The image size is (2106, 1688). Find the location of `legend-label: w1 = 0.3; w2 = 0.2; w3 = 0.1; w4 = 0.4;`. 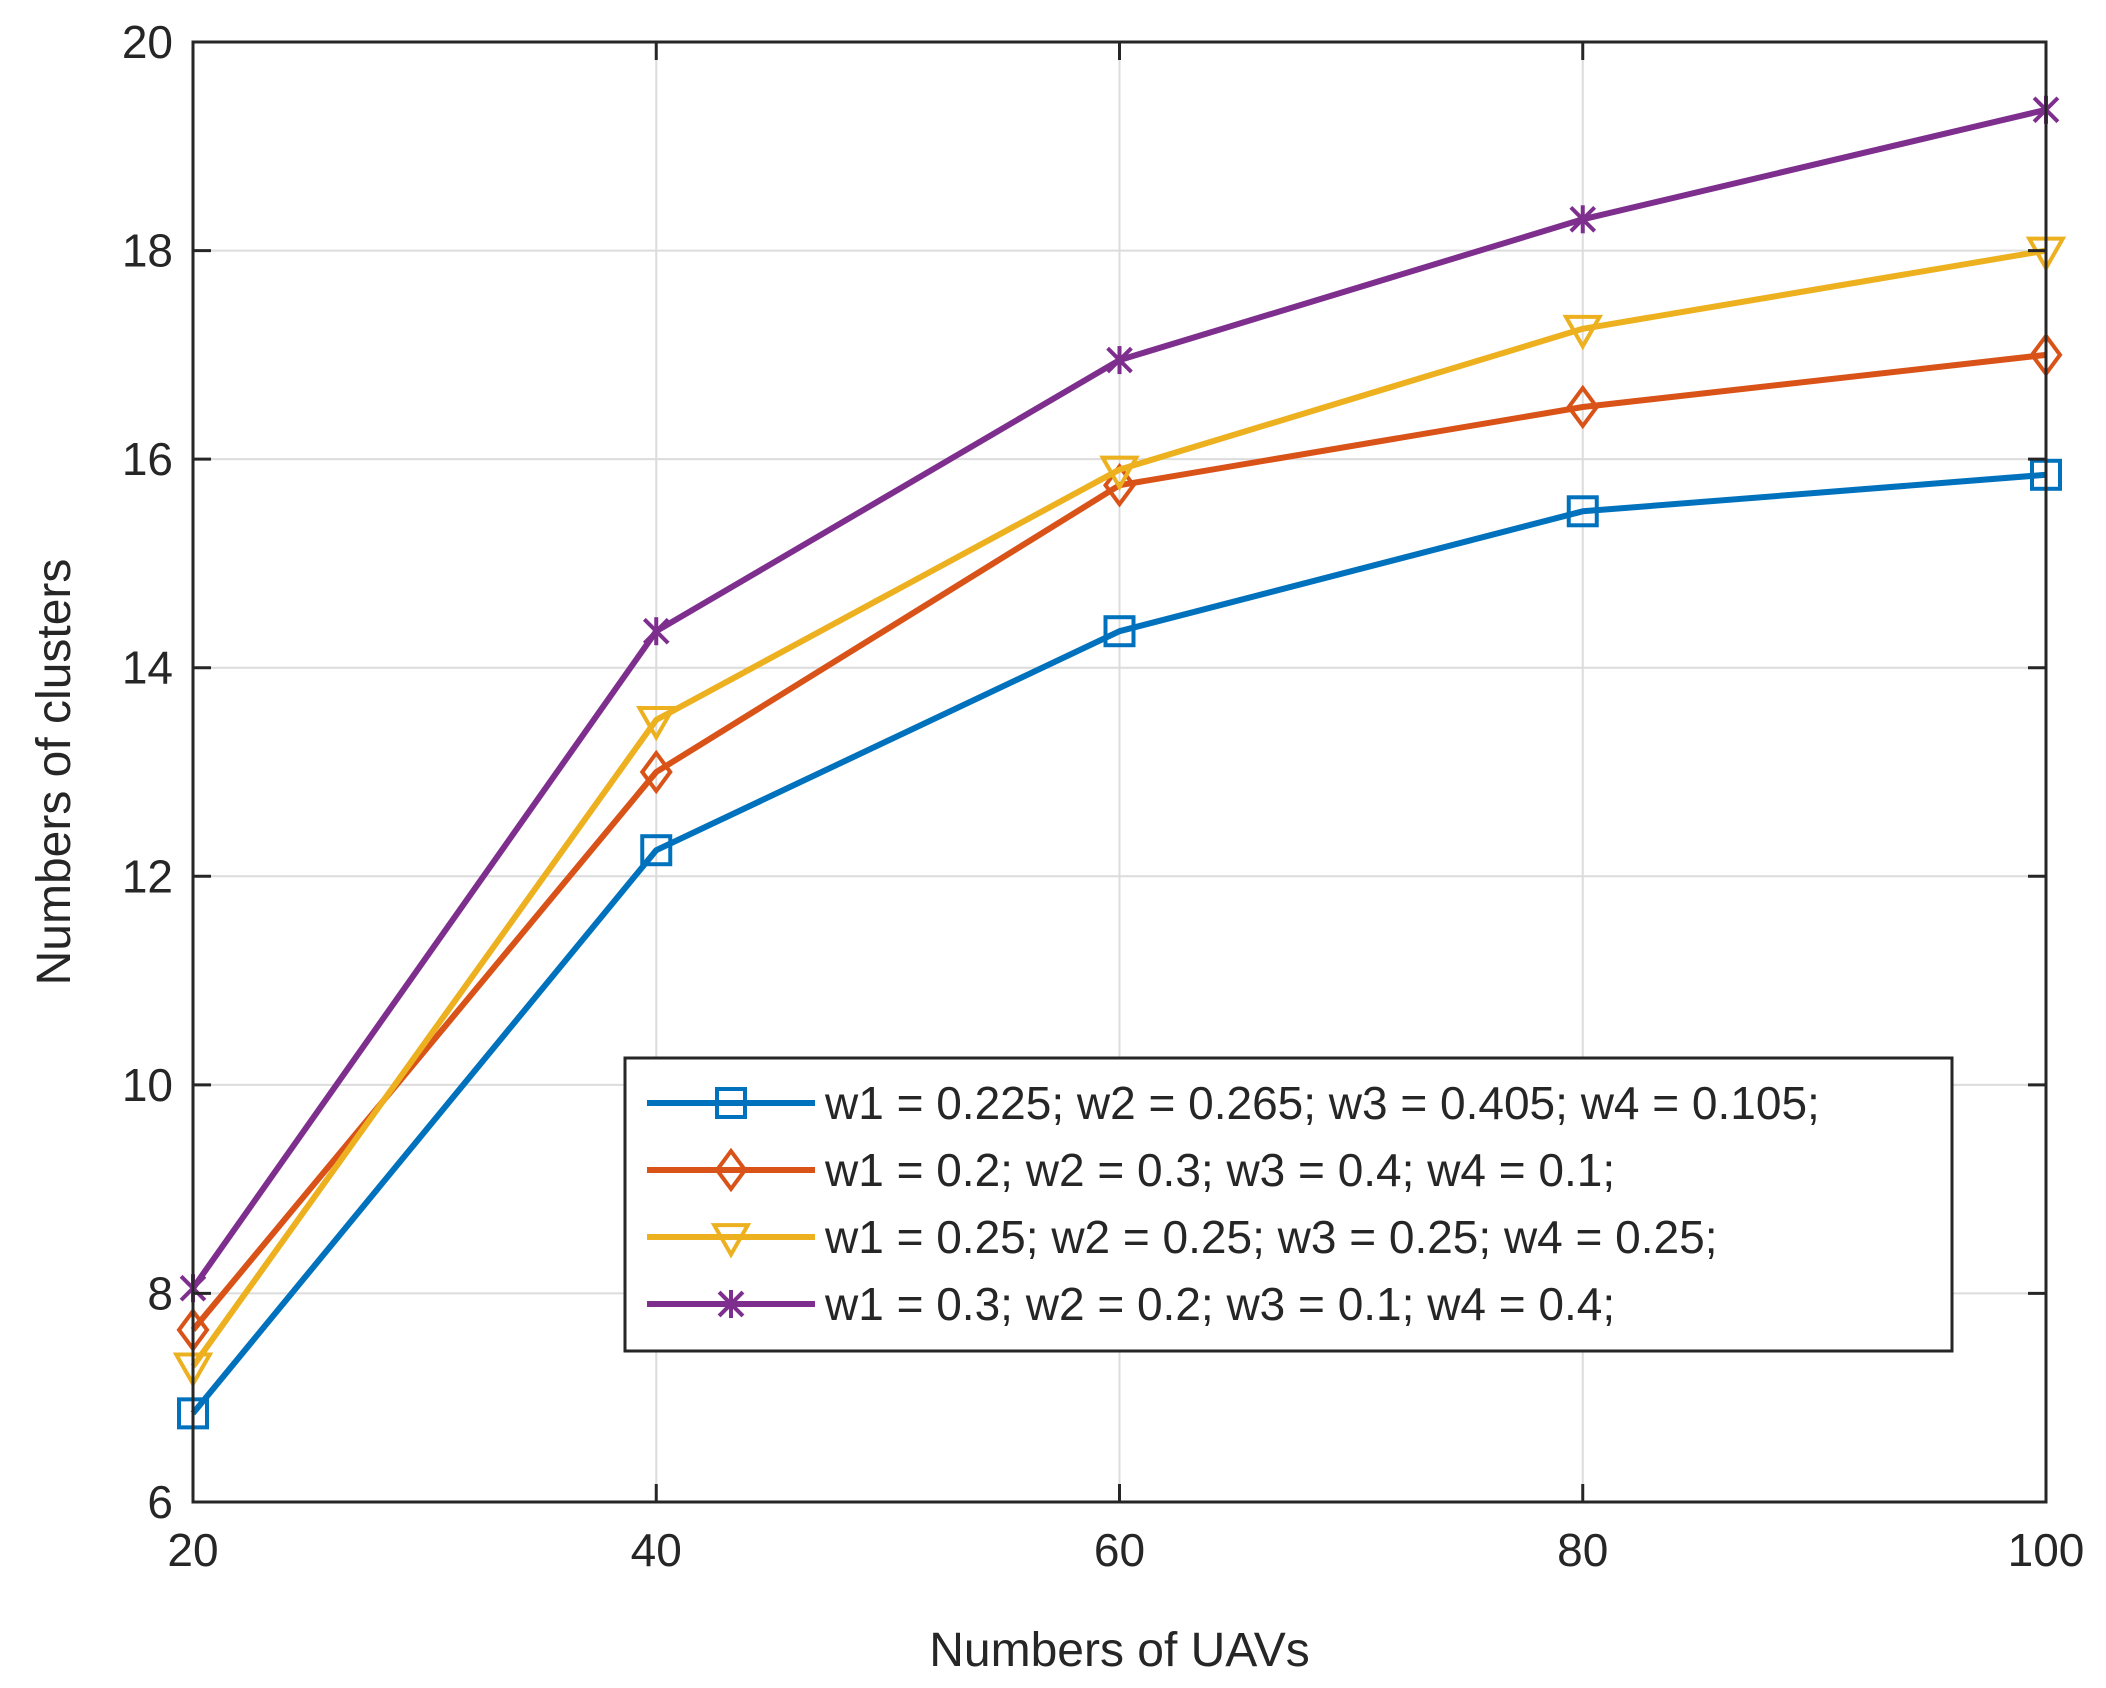

legend-label: w1 = 0.3; w2 = 0.2; w3 = 0.1; w4 = 0.4; is located at coordinates (1219, 1304).